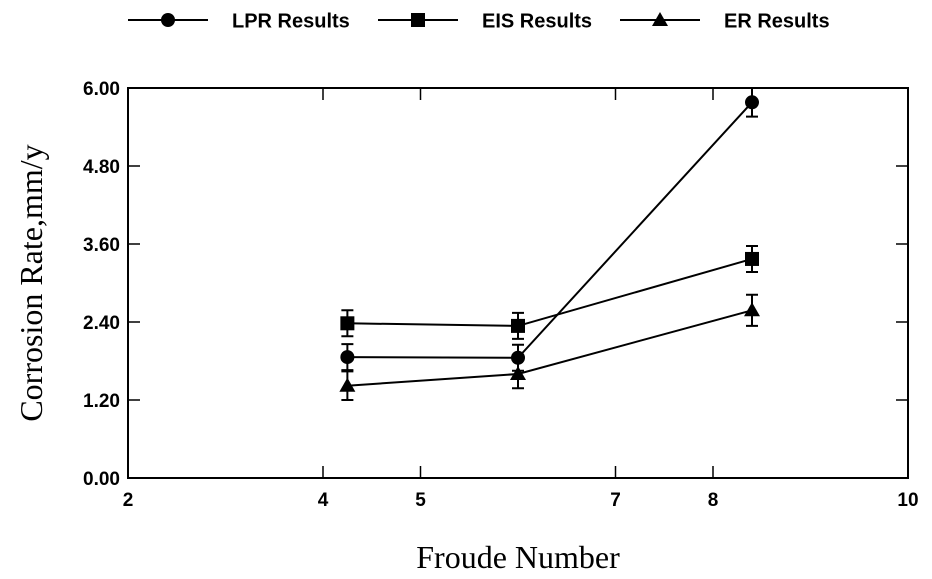  What do you see at coordinates (907, 500) in the screenshot?
I see `x-tick-label: 10` at bounding box center [907, 500].